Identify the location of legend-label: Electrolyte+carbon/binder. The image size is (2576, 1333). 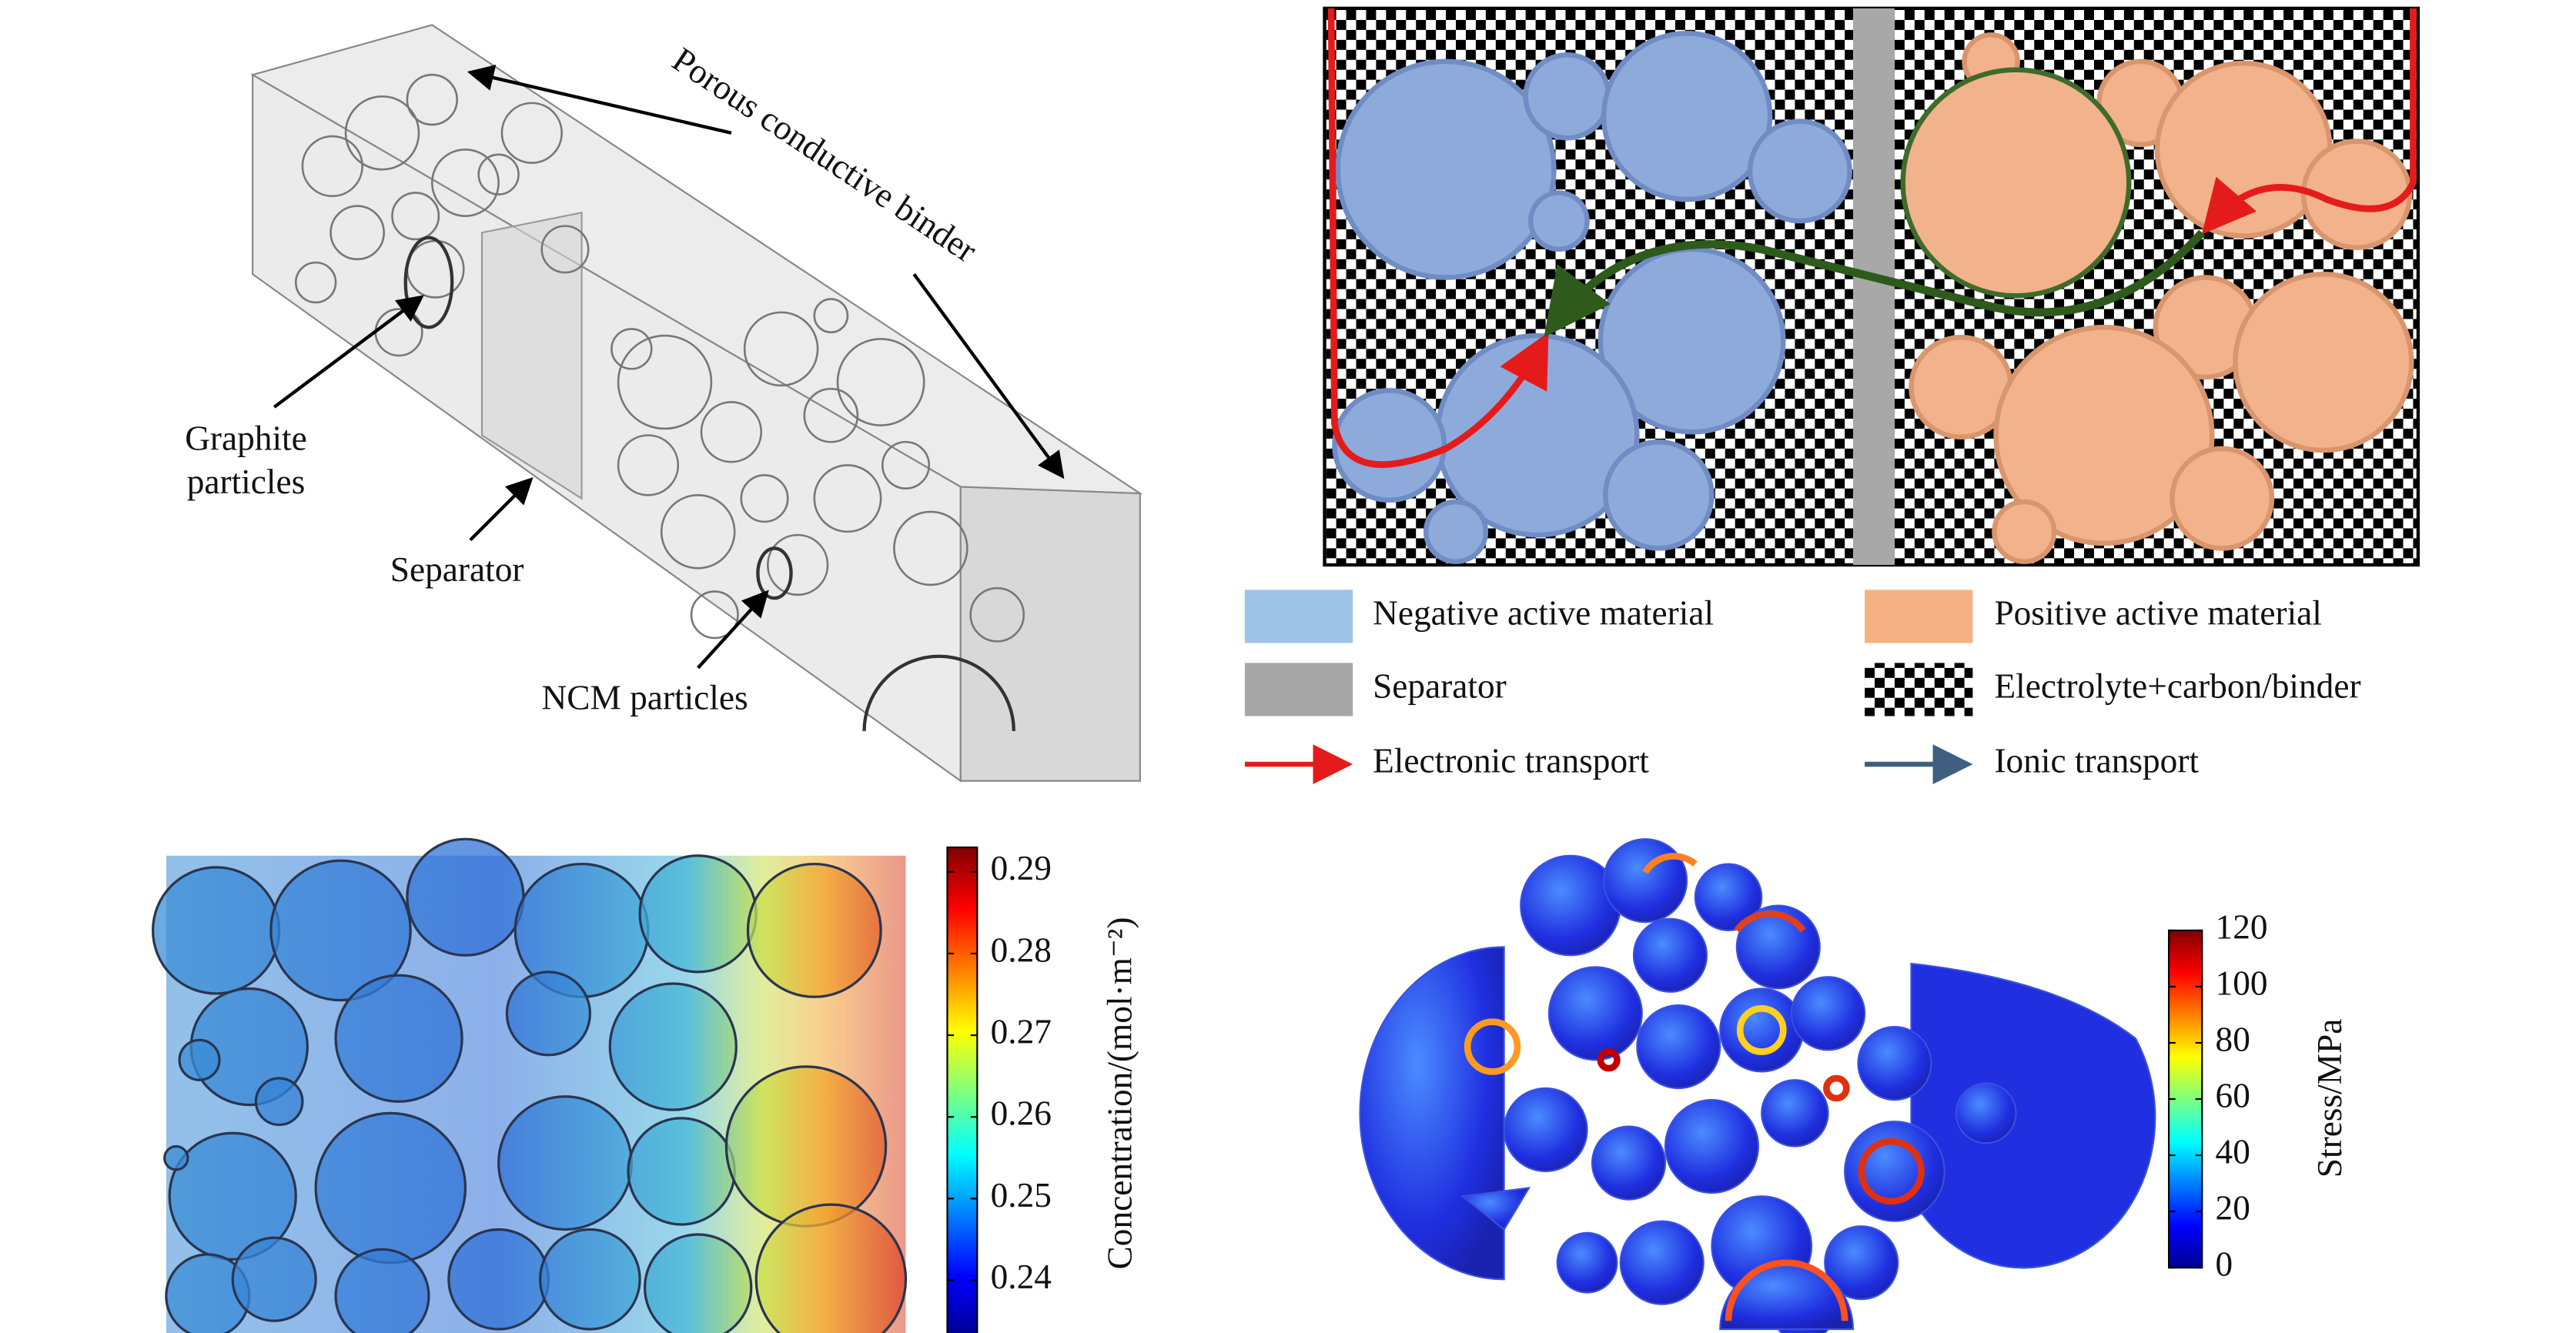
(2177, 685).